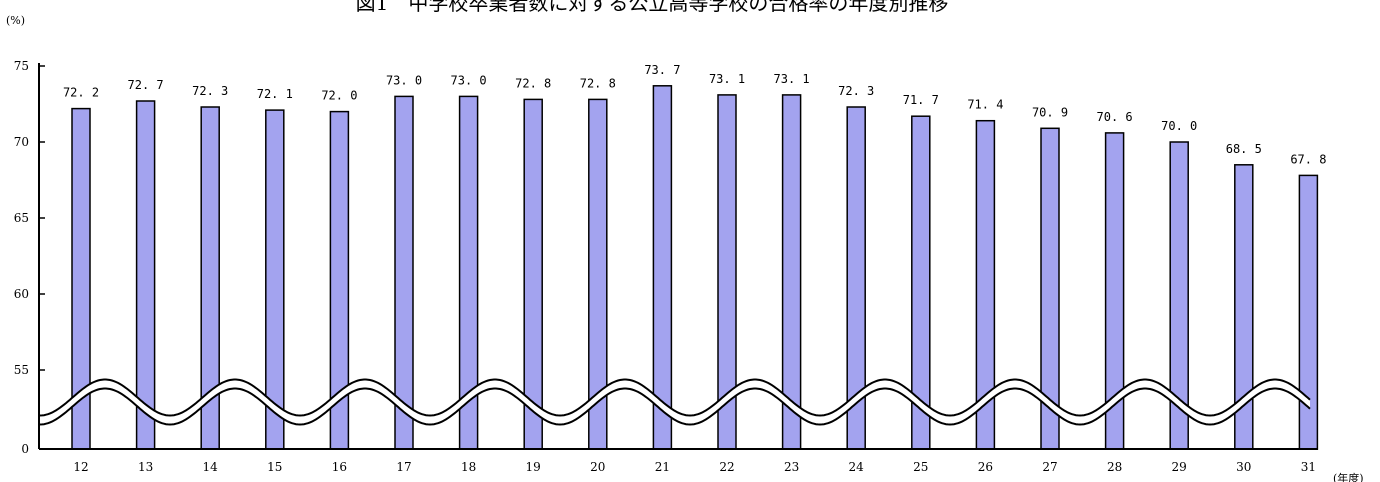 This screenshot has width=1380, height=482. I want to click on value-label-18: 73. 0, so click(469, 80).